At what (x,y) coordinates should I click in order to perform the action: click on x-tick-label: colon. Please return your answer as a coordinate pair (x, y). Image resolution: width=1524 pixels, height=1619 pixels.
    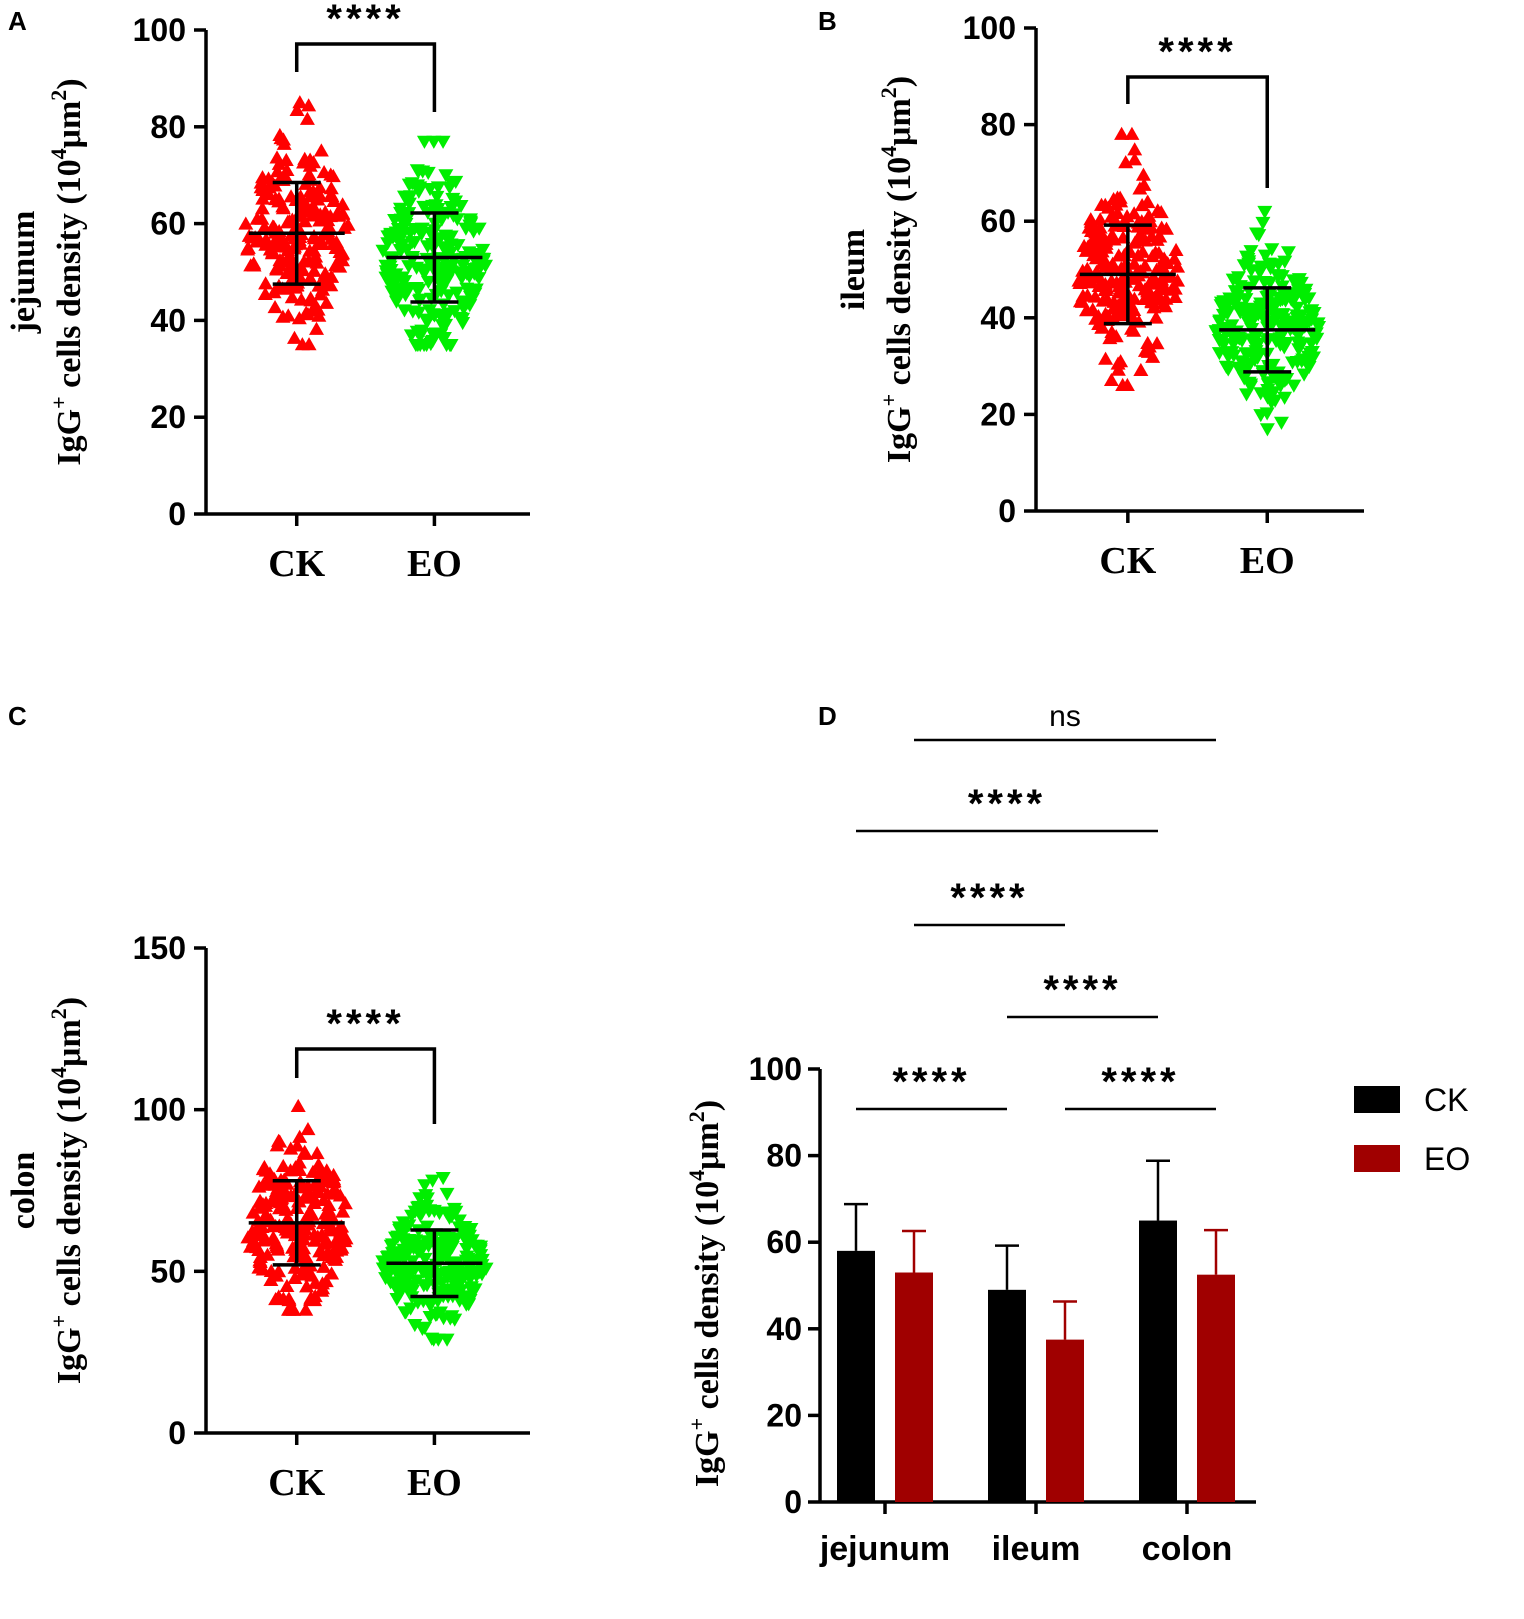
    Looking at the image, I should click on (1187, 1549).